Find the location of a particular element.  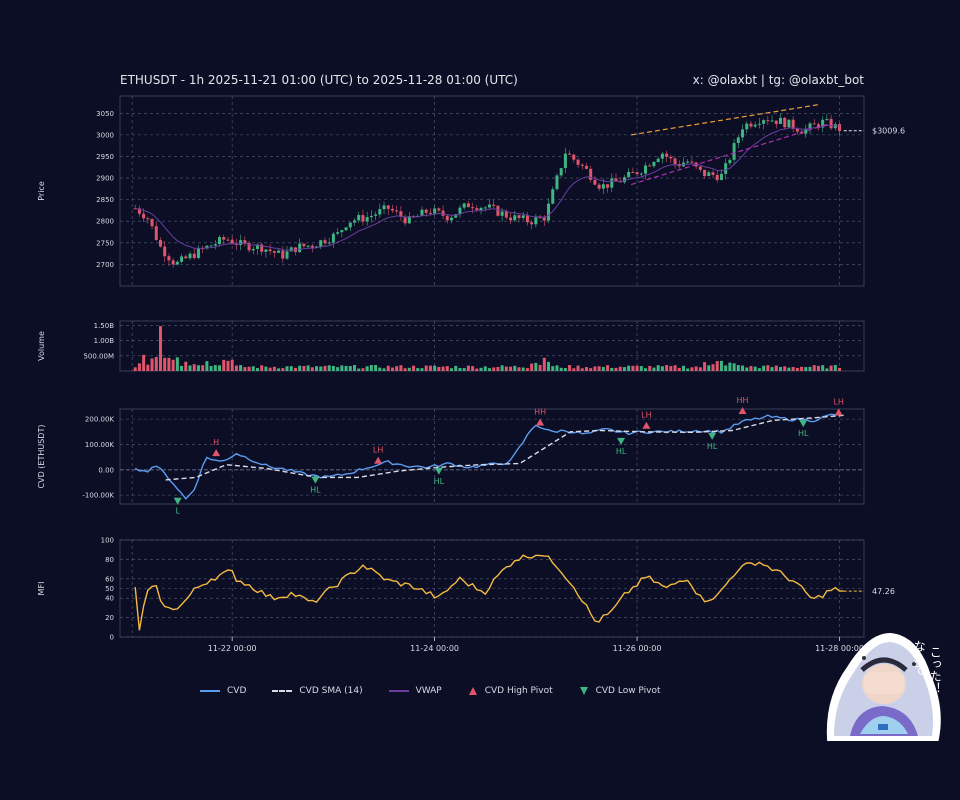

cvd-ytick-label: 0.00 is located at coordinates (106, 470).